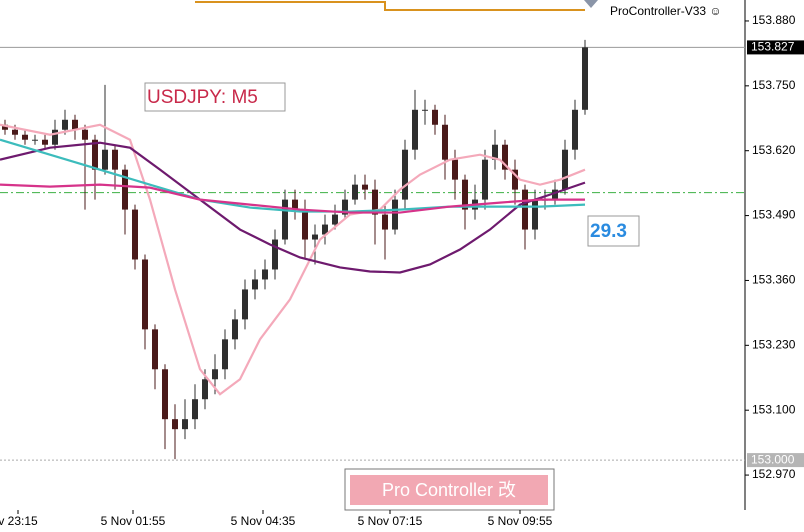 The width and height of the screenshot is (804, 532). I want to click on x-tick-label: 5 Nov 07:15, so click(390, 521).